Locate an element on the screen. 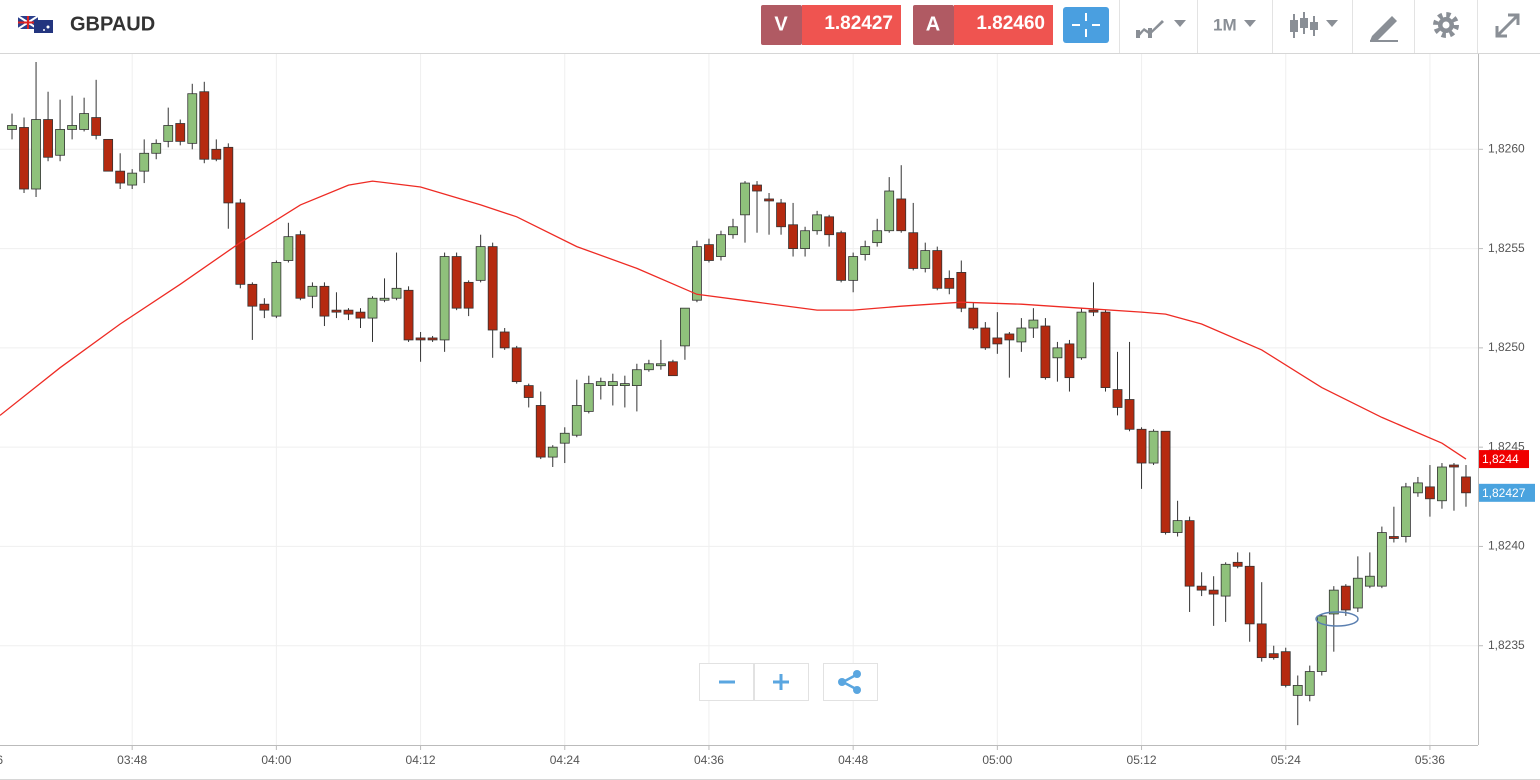  y-tick-label: 1,8250 is located at coordinates (1506, 347).